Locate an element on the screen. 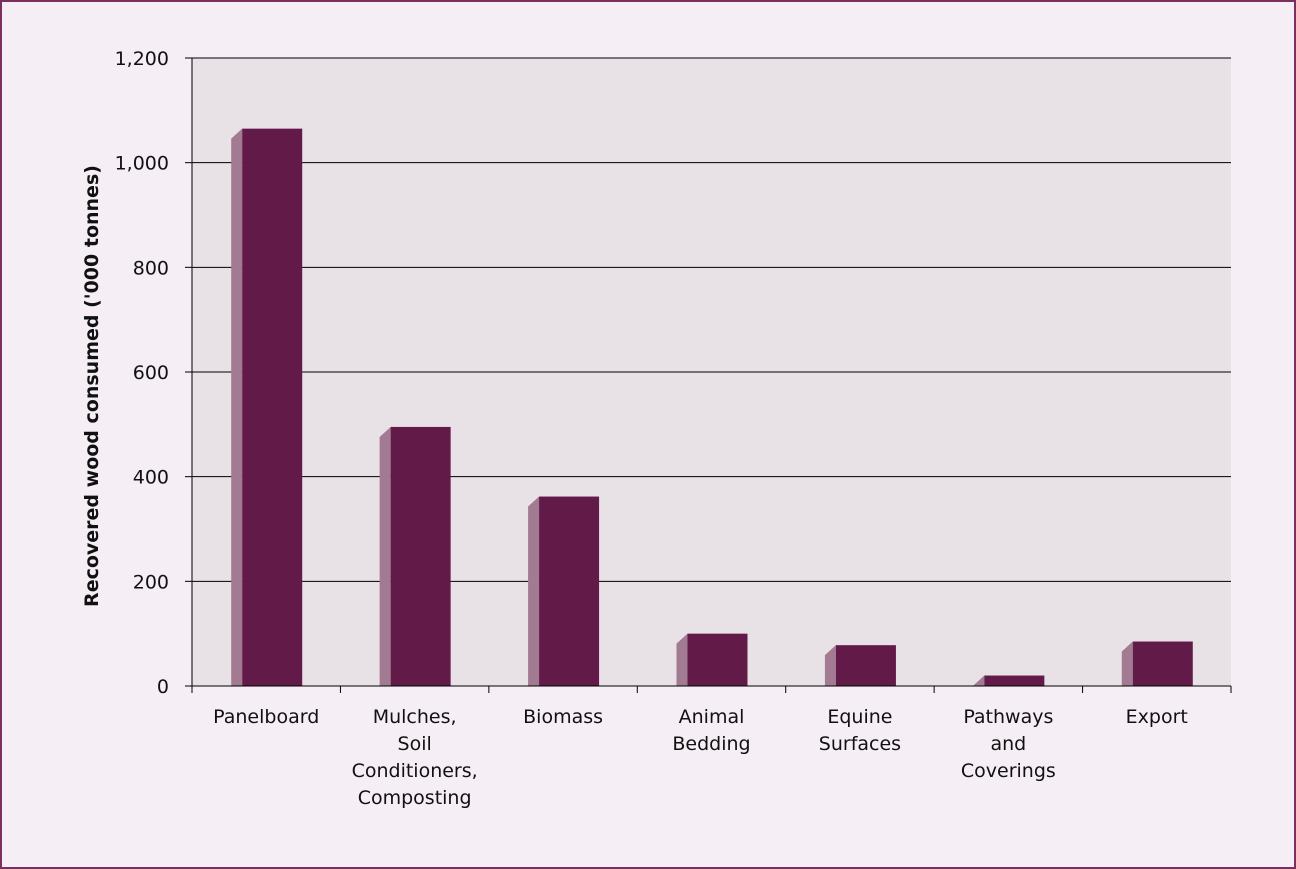 The height and width of the screenshot is (869, 1296). category-label: Pathways and Coverings is located at coordinates (1008, 744).